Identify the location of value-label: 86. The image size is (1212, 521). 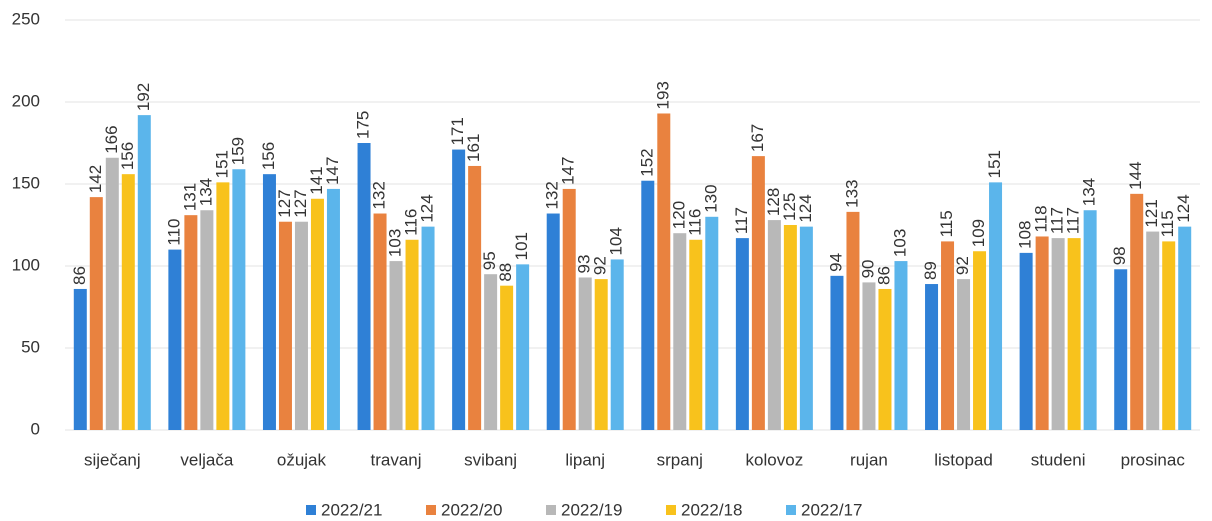
(79, 275).